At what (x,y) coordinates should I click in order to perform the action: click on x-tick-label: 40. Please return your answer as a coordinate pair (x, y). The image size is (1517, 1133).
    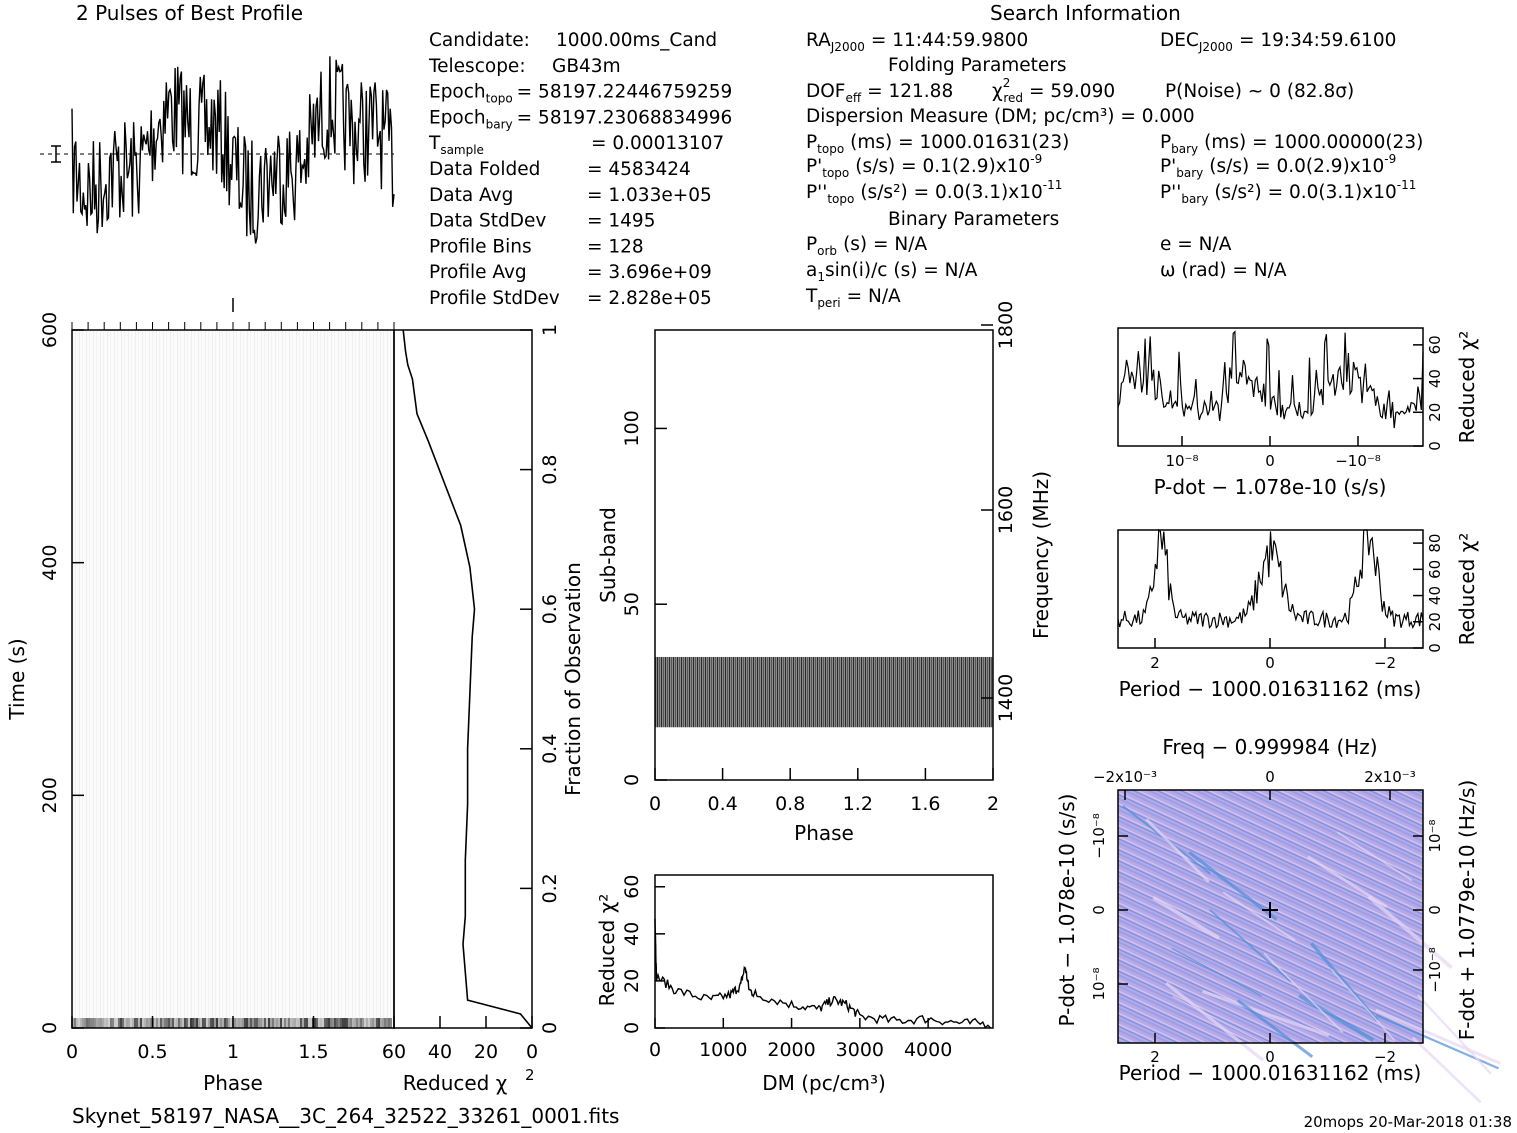
    Looking at the image, I should click on (440, 1052).